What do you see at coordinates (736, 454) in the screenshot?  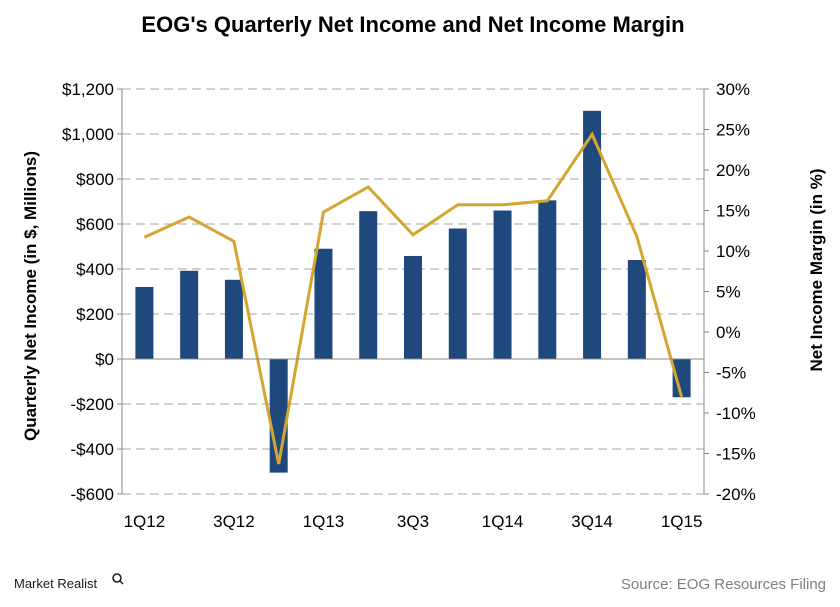 I see `y2-tick-label: -15%` at bounding box center [736, 454].